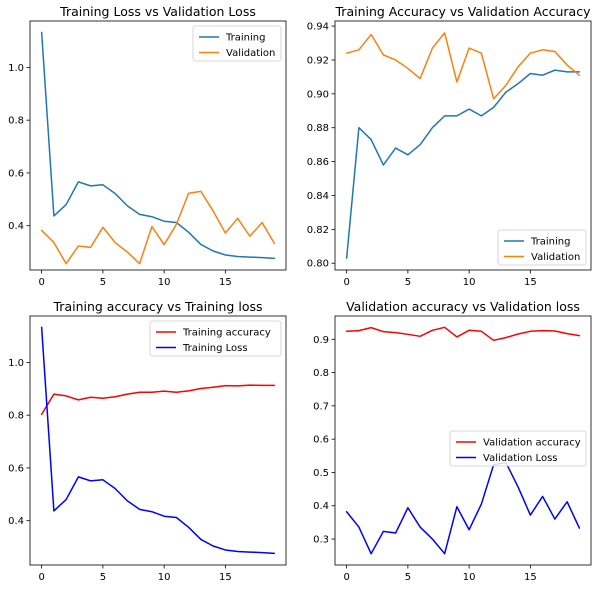 This screenshot has height=590, width=595. I want to click on chart-title: Training Accuracy vs Validation Accuracy, so click(463, 11).